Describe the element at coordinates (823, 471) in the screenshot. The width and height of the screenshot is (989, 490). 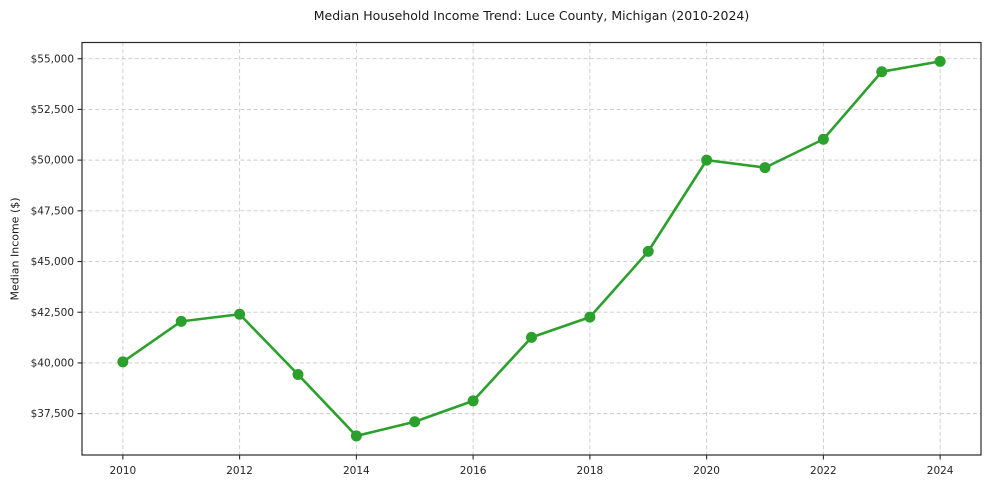
I see `x-tick-label: 2022` at that location.